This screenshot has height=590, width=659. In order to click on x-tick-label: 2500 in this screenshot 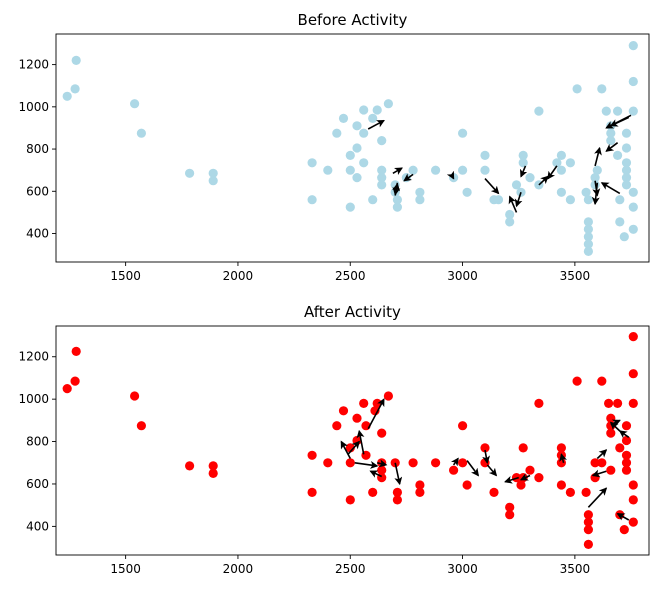, I will do `click(350, 276)`.